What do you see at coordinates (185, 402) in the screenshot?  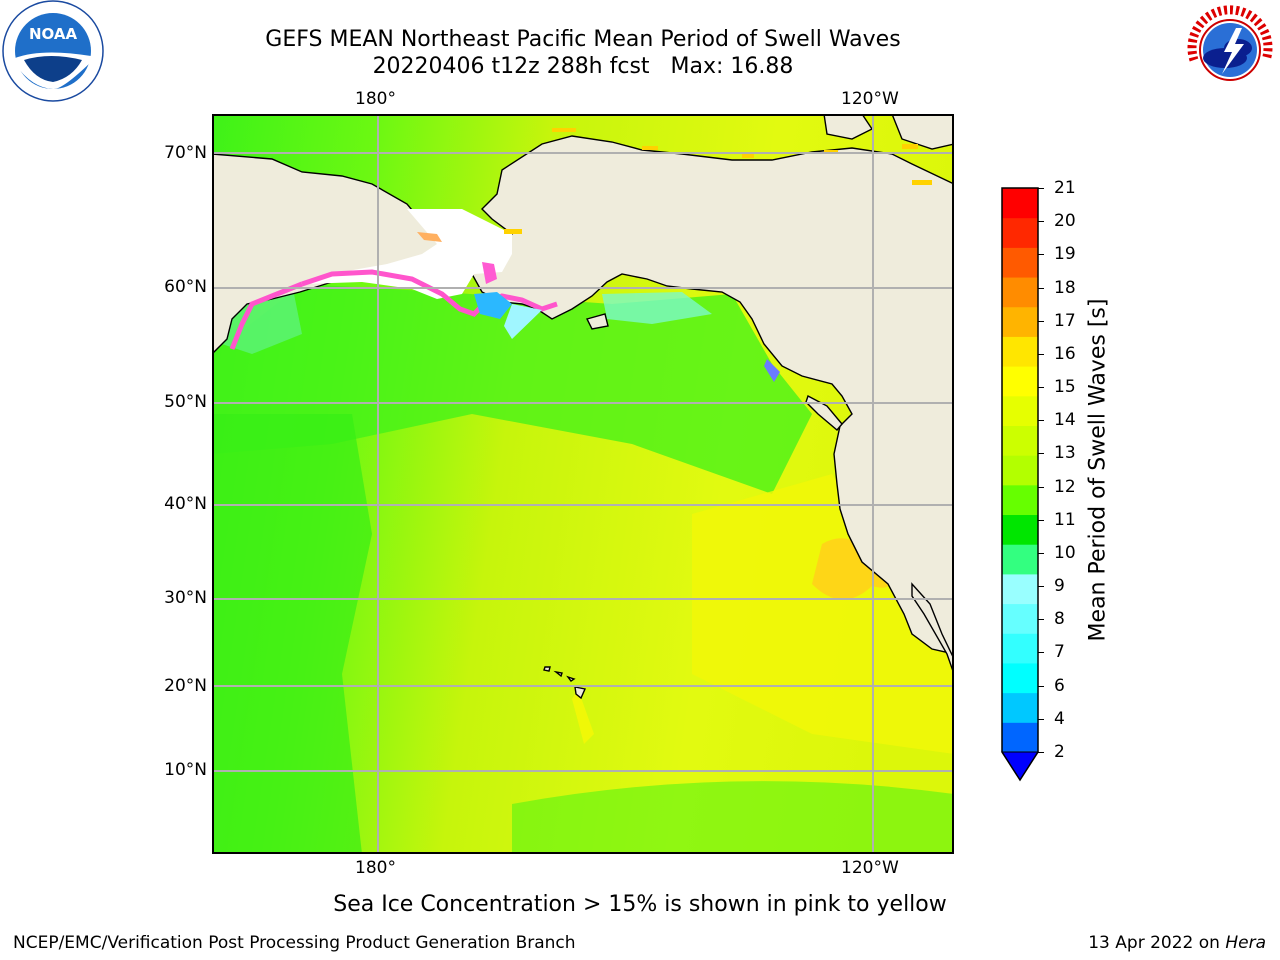 I see `lat-label-50n: 50°N` at bounding box center [185, 402].